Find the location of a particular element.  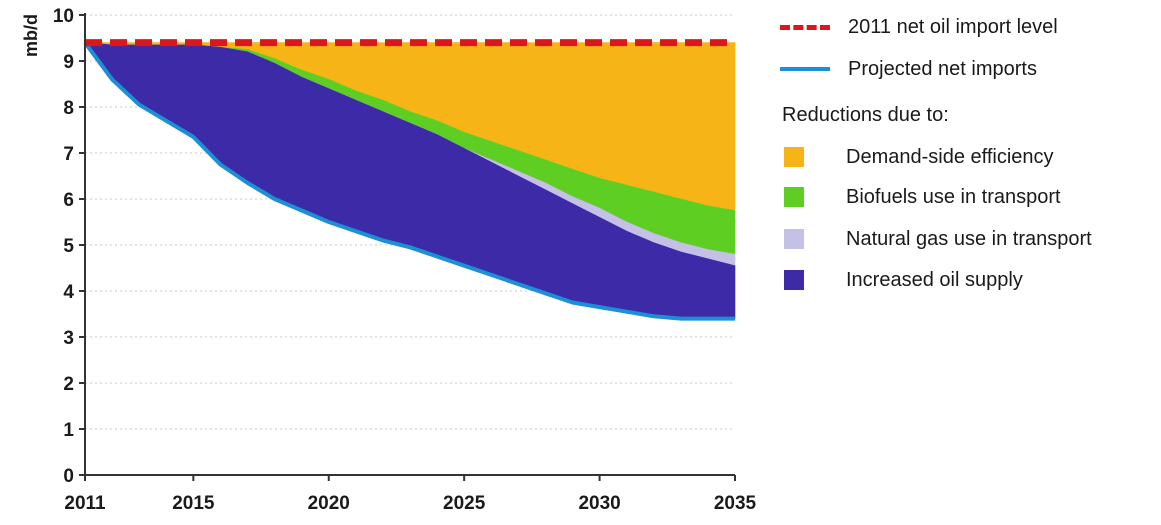

y-tick-label-4: 4 is located at coordinates (68, 292).